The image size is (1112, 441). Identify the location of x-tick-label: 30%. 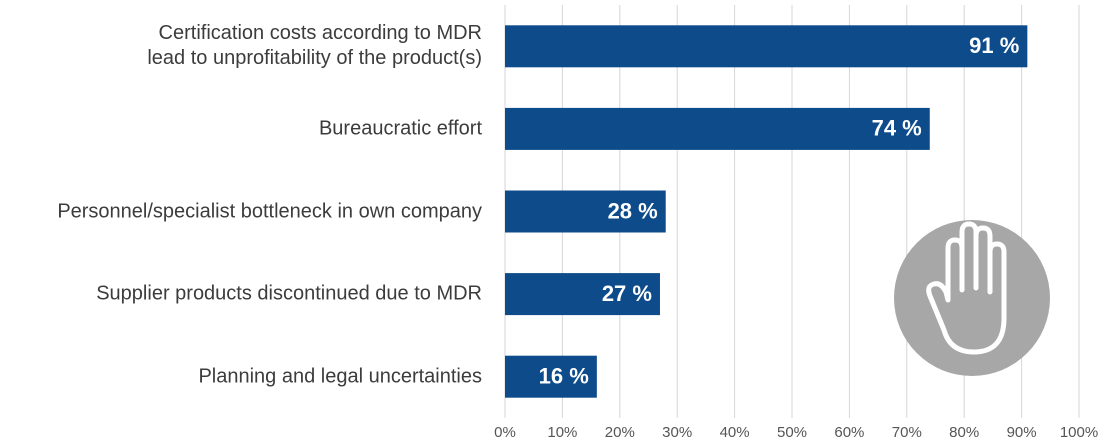
(677, 432).